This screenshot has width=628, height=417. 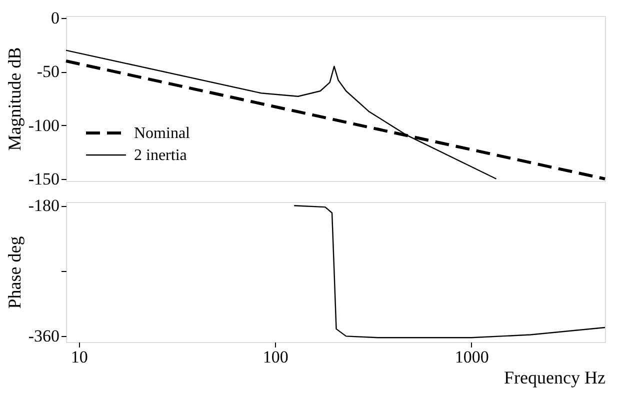 What do you see at coordinates (44, 125) in the screenshot?
I see `y-tick-label: -100` at bounding box center [44, 125].